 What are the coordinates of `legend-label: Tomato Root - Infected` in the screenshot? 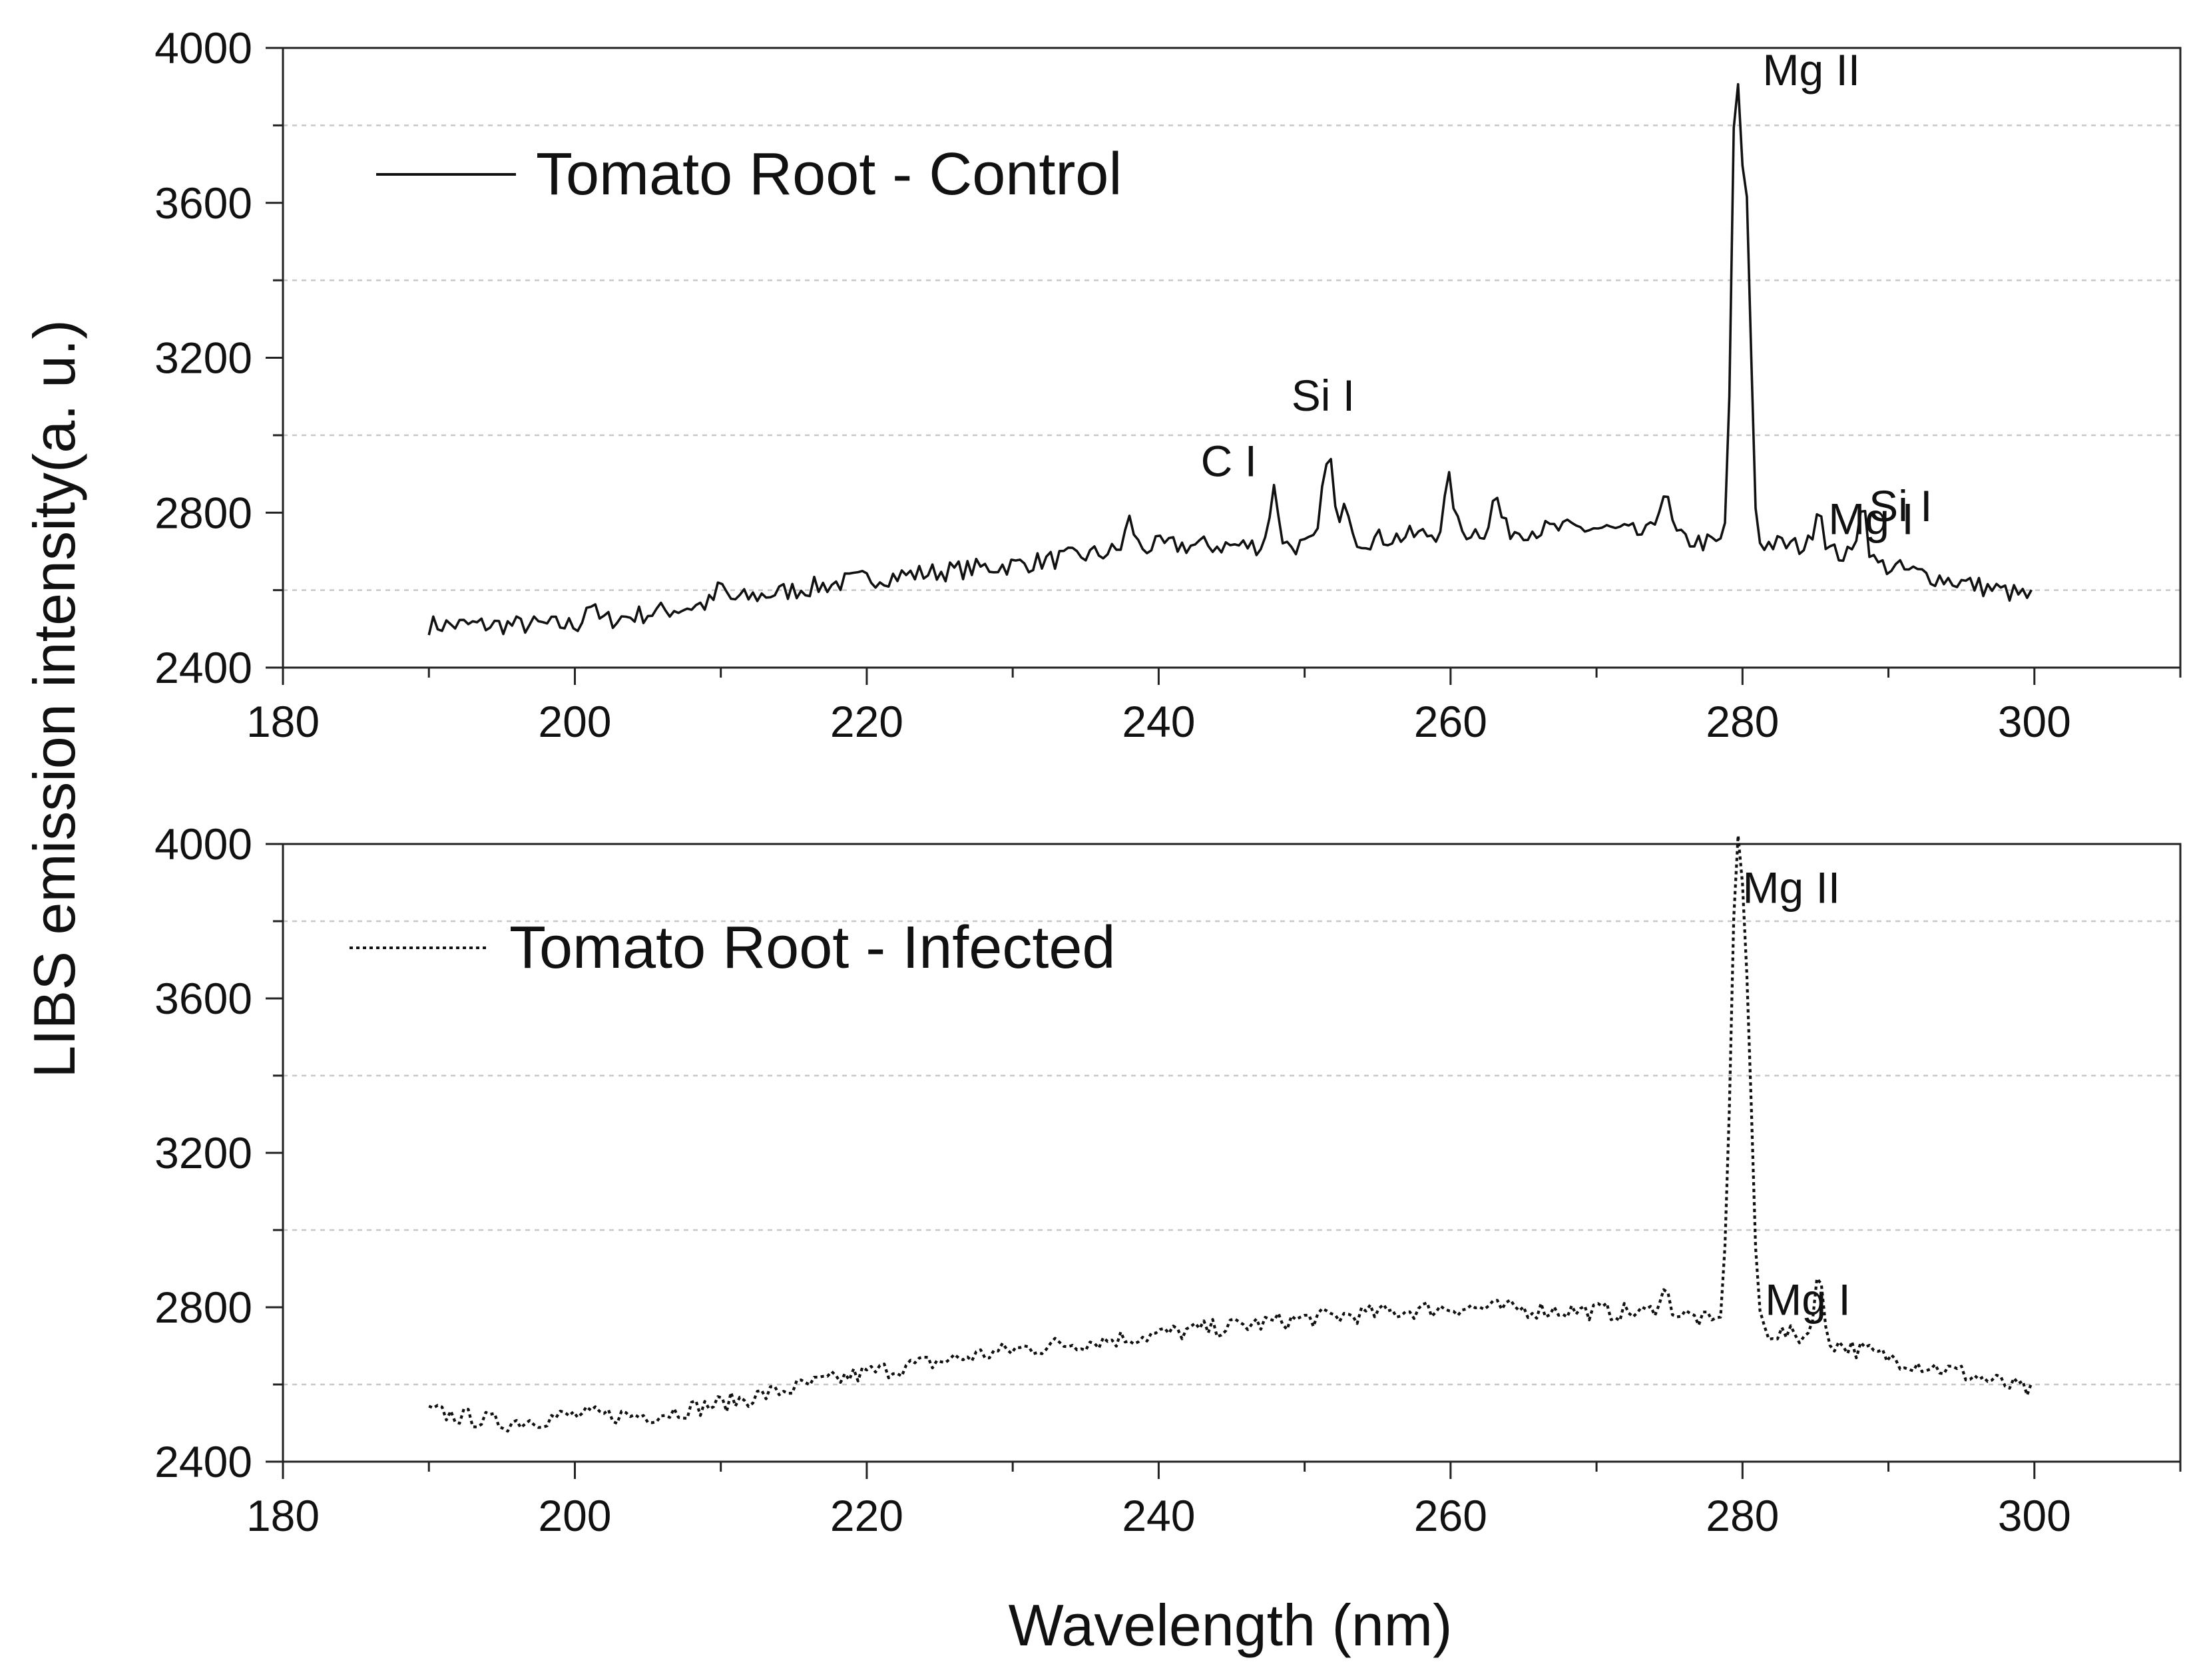 It's located at (812, 948).